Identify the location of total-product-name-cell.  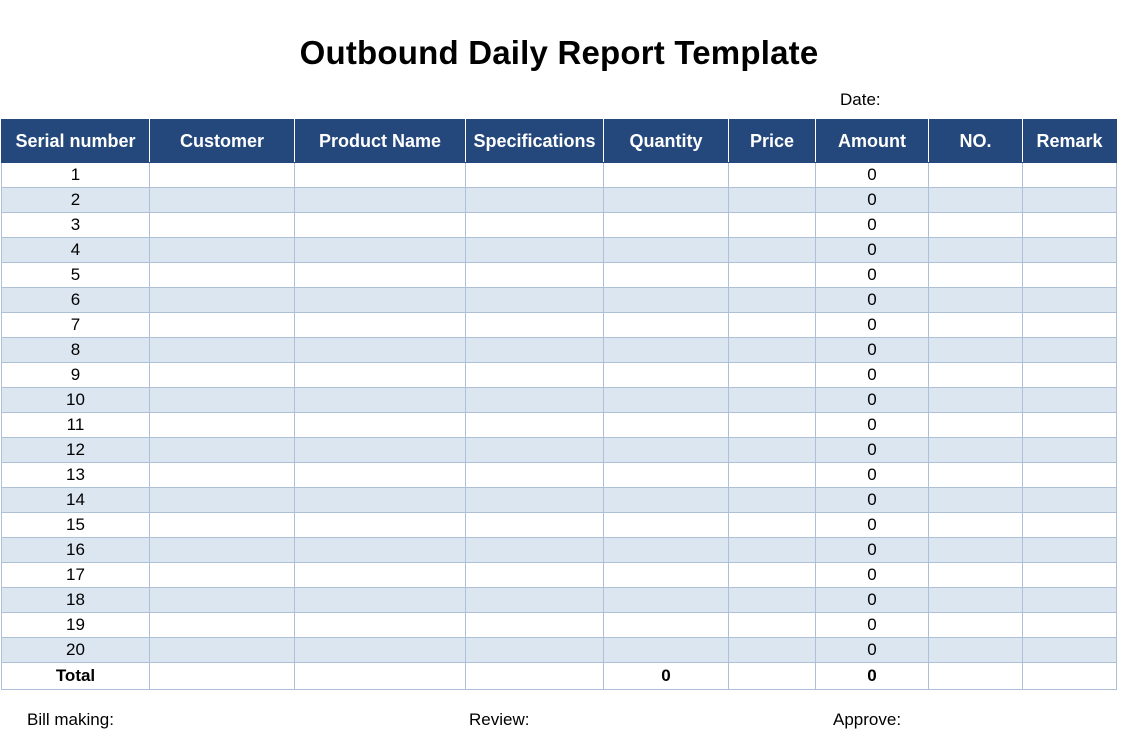
(380, 676).